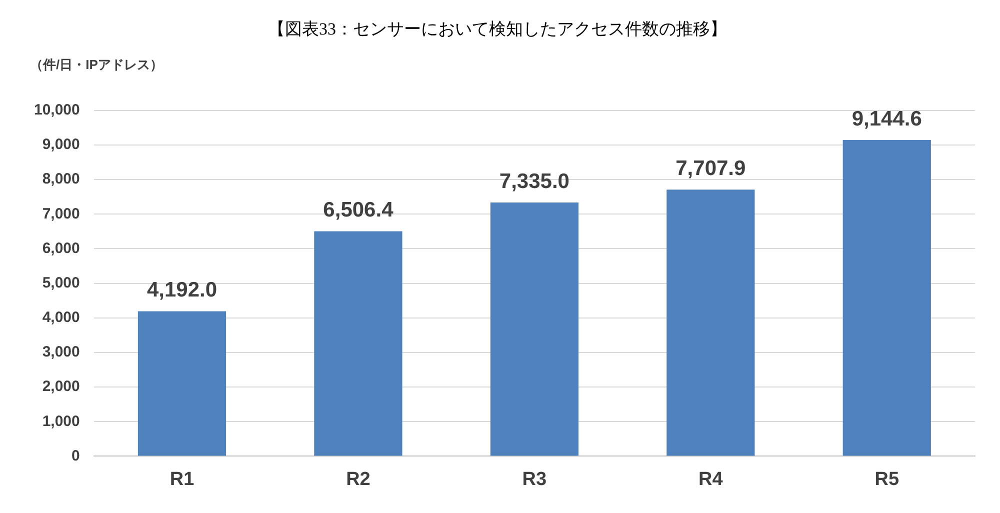  What do you see at coordinates (57, 110) in the screenshot?
I see `y-tick-label: 10,000` at bounding box center [57, 110].